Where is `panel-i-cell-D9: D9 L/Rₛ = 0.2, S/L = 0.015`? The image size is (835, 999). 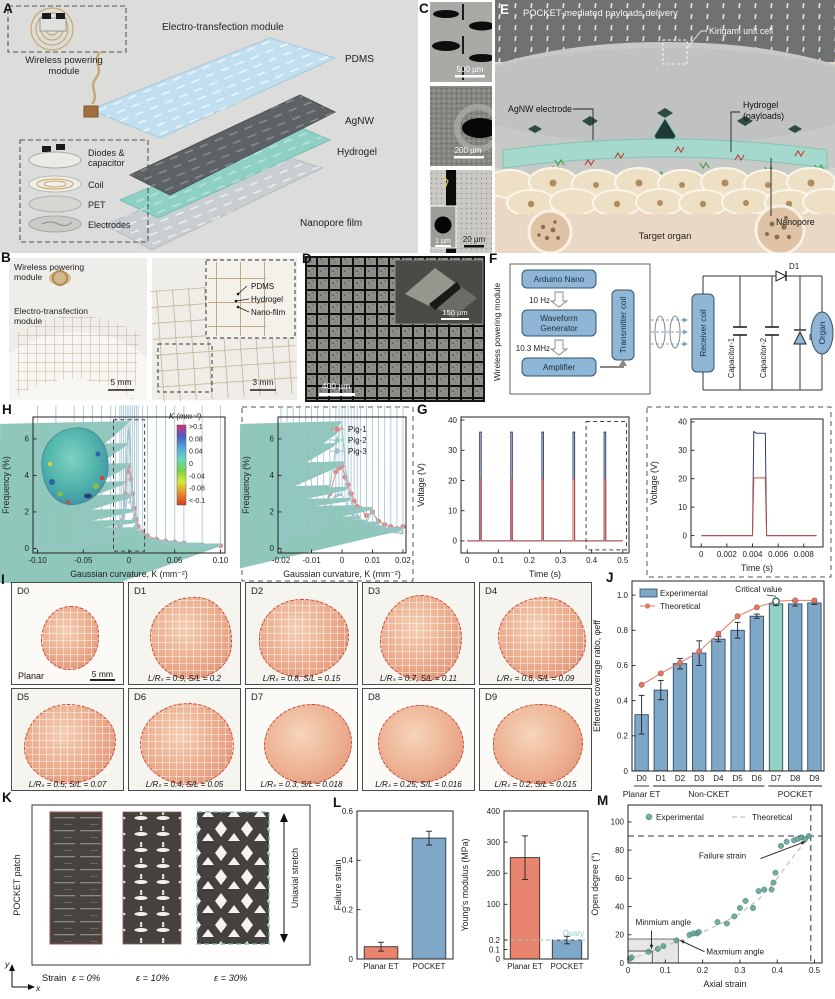
panel-i-cell-D9: D9 L/Rₛ = 0.2, S/L = 0.015 is located at coordinates (535, 739).